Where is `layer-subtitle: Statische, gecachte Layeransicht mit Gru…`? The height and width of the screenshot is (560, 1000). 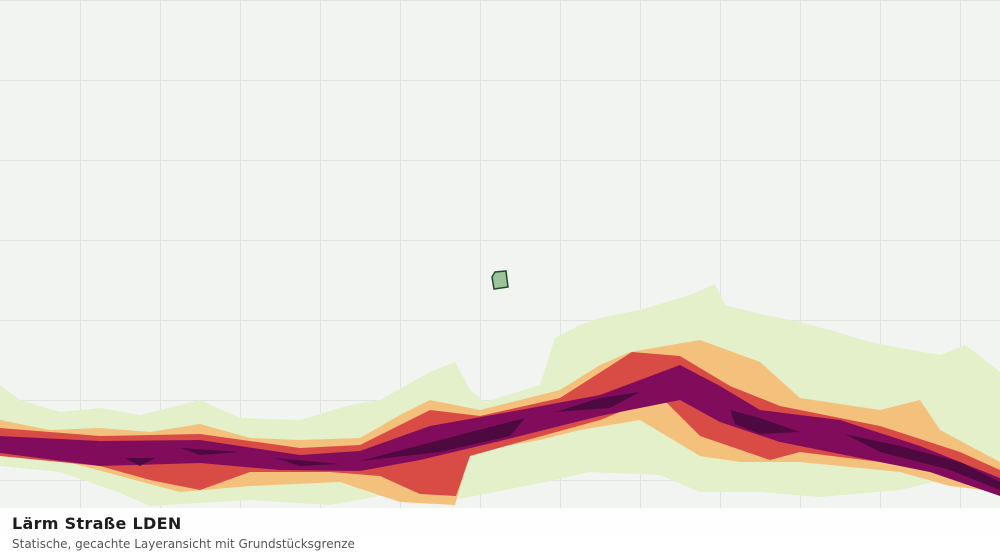 layer-subtitle: Statische, gecachte Layeransicht mit Gru… is located at coordinates (183, 544).